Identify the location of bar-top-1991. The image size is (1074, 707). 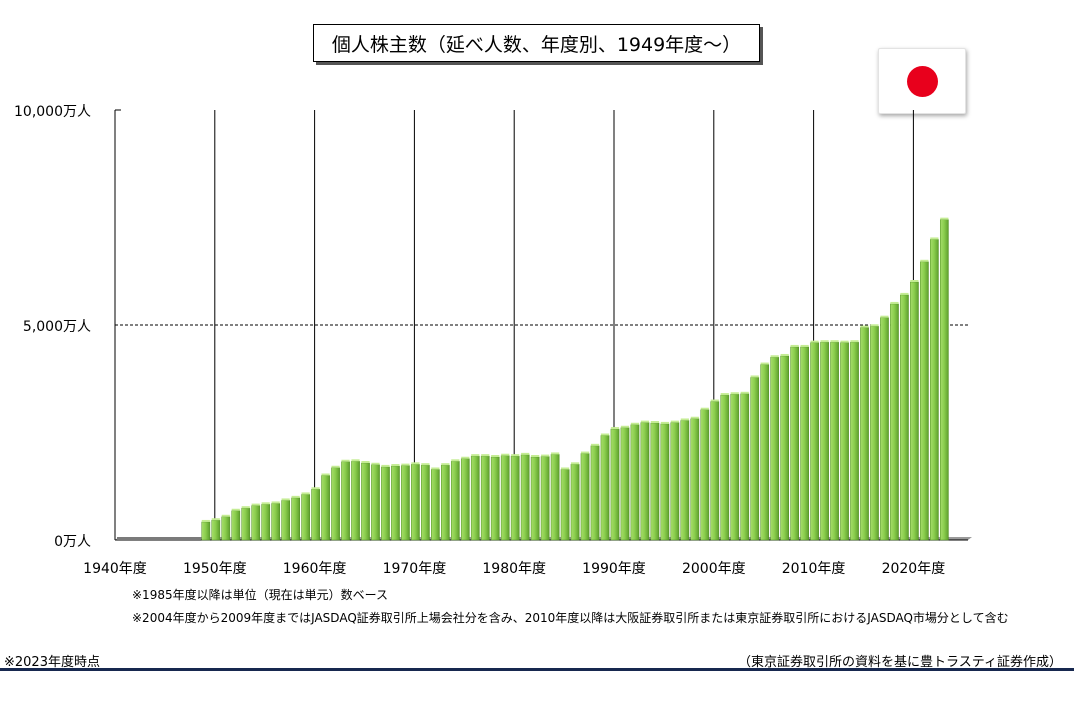
(625, 426).